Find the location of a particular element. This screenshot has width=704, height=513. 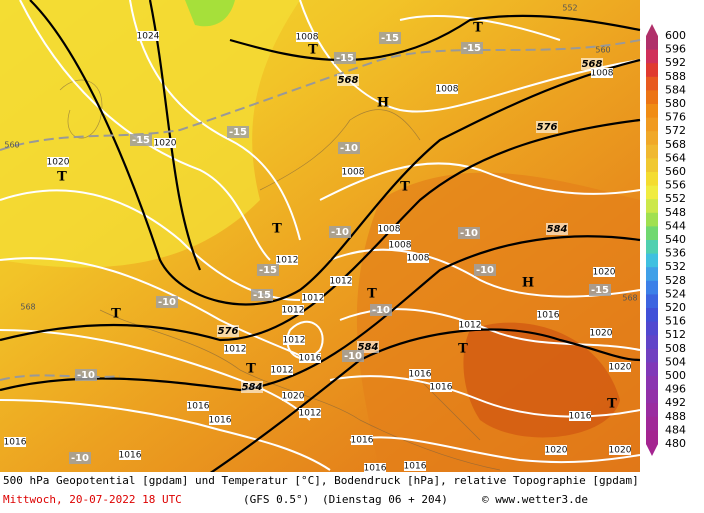

colorbar-label: 528 is located at coordinates (675, 280).